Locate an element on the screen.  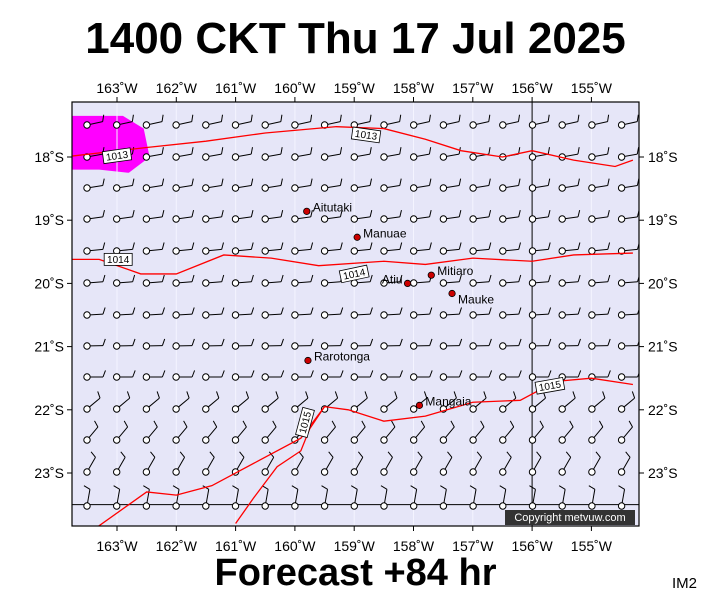
lon-tick-label-bottom: 156˚W is located at coordinates (532, 546).